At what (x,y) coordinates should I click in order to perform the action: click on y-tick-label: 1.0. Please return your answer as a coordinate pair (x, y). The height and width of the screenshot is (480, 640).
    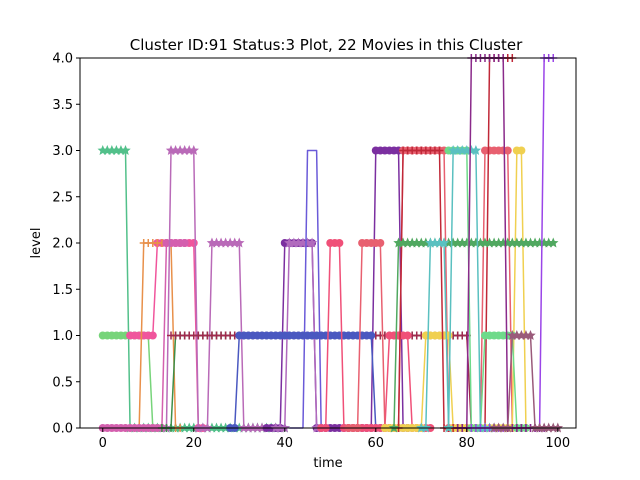
    Looking at the image, I should click on (62, 336).